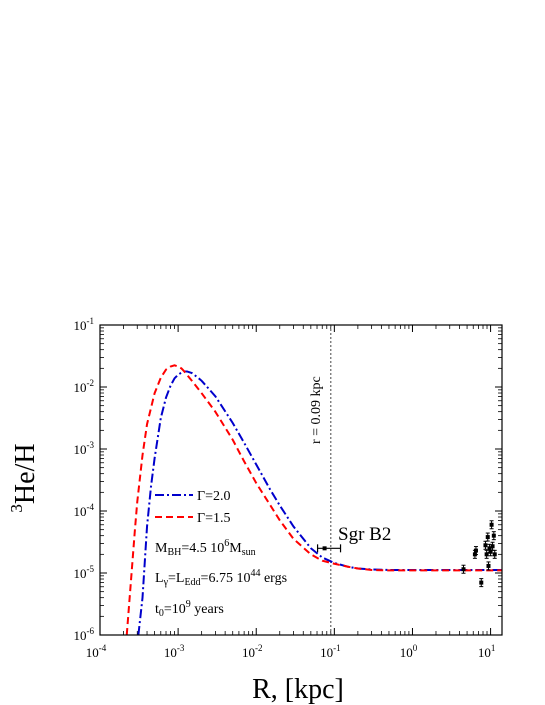 This screenshot has height=705, width=545. What do you see at coordinates (25, 473) in the screenshot?
I see `y-axis-label-main: He/H` at bounding box center [25, 473].